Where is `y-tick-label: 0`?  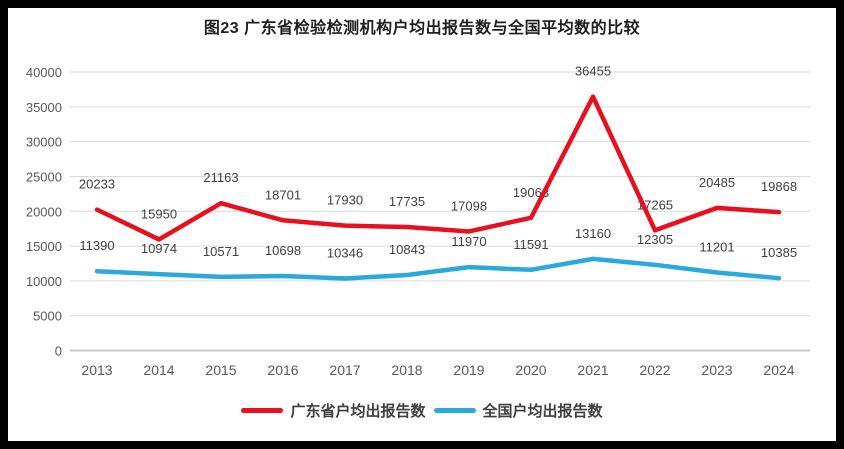
y-tick-label: 0 is located at coordinates (58, 351).